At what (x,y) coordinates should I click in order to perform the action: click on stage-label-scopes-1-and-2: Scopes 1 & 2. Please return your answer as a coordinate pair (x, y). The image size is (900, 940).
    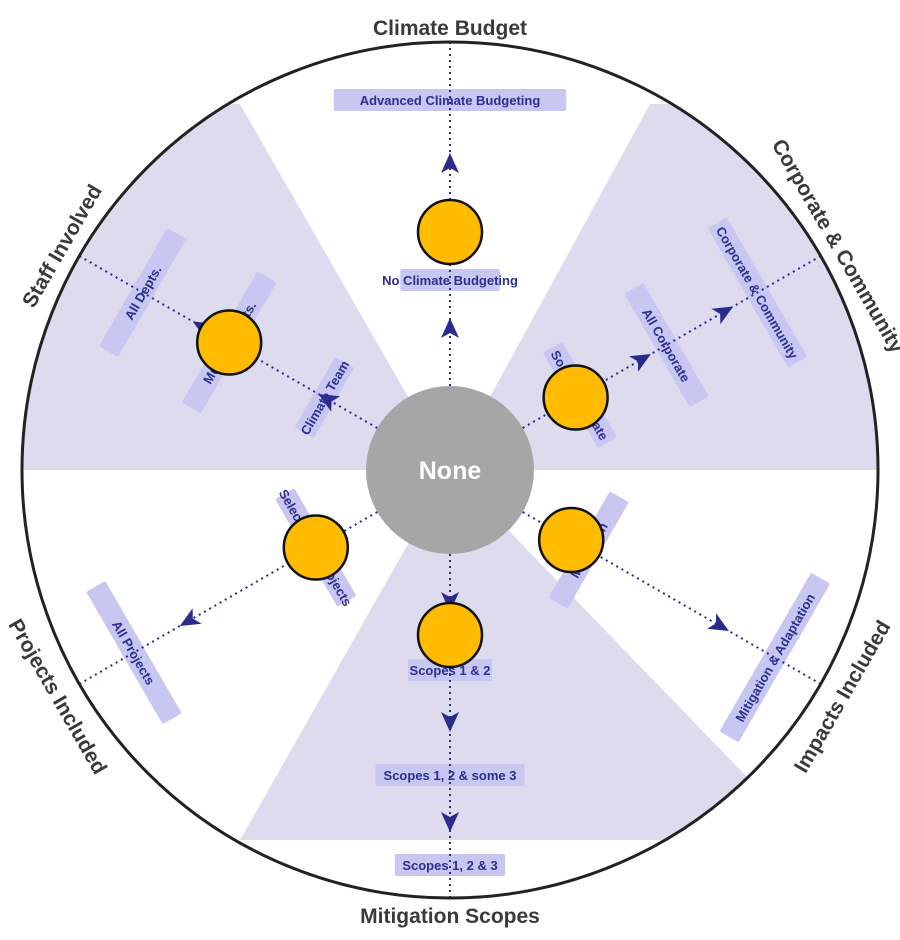
    Looking at the image, I should click on (450, 670).